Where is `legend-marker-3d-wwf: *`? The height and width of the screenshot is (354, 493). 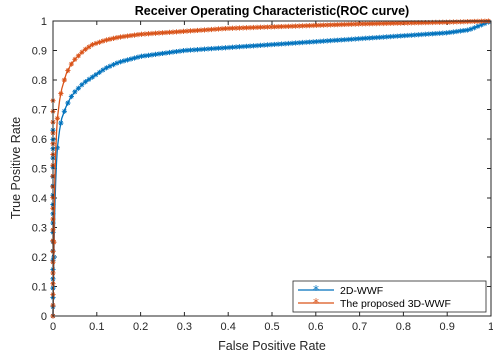 legend-marker-3d-wwf: * is located at coordinates (316, 303).